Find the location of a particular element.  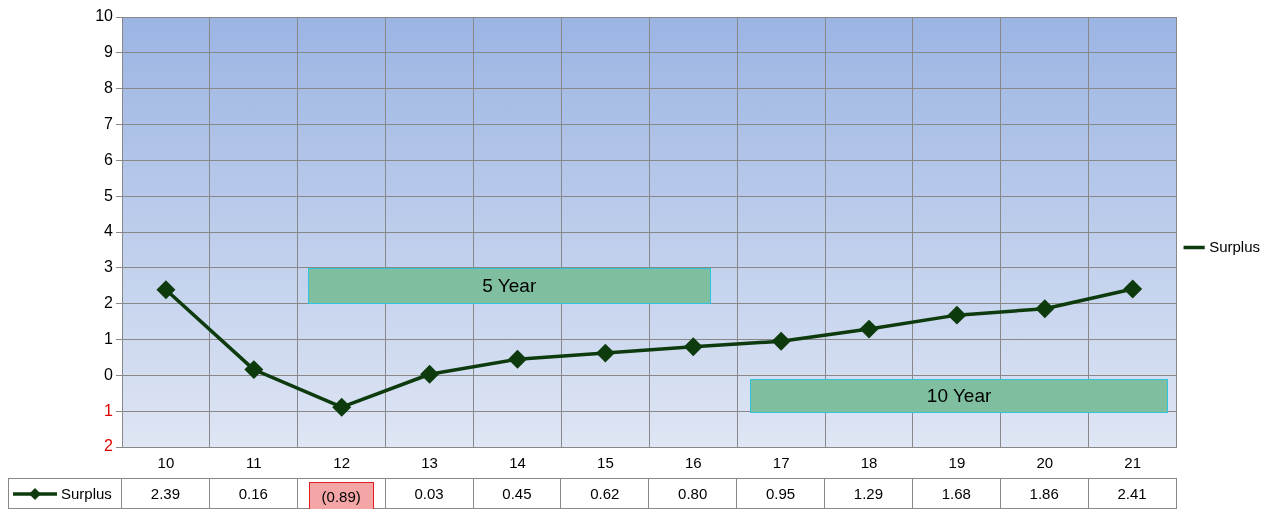

x-tick-label: 14 is located at coordinates (517, 463).